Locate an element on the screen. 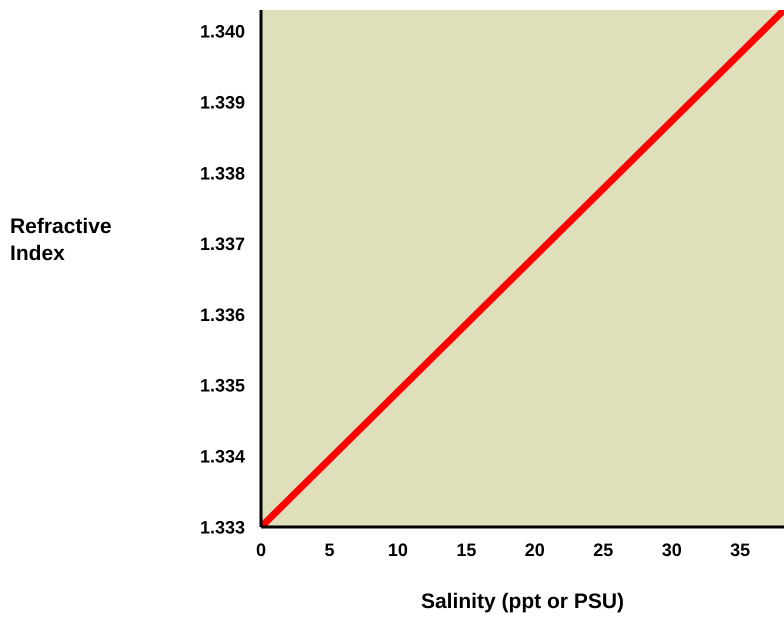 This screenshot has width=784, height=628. y-tick-label: 1.335 is located at coordinates (222, 386).